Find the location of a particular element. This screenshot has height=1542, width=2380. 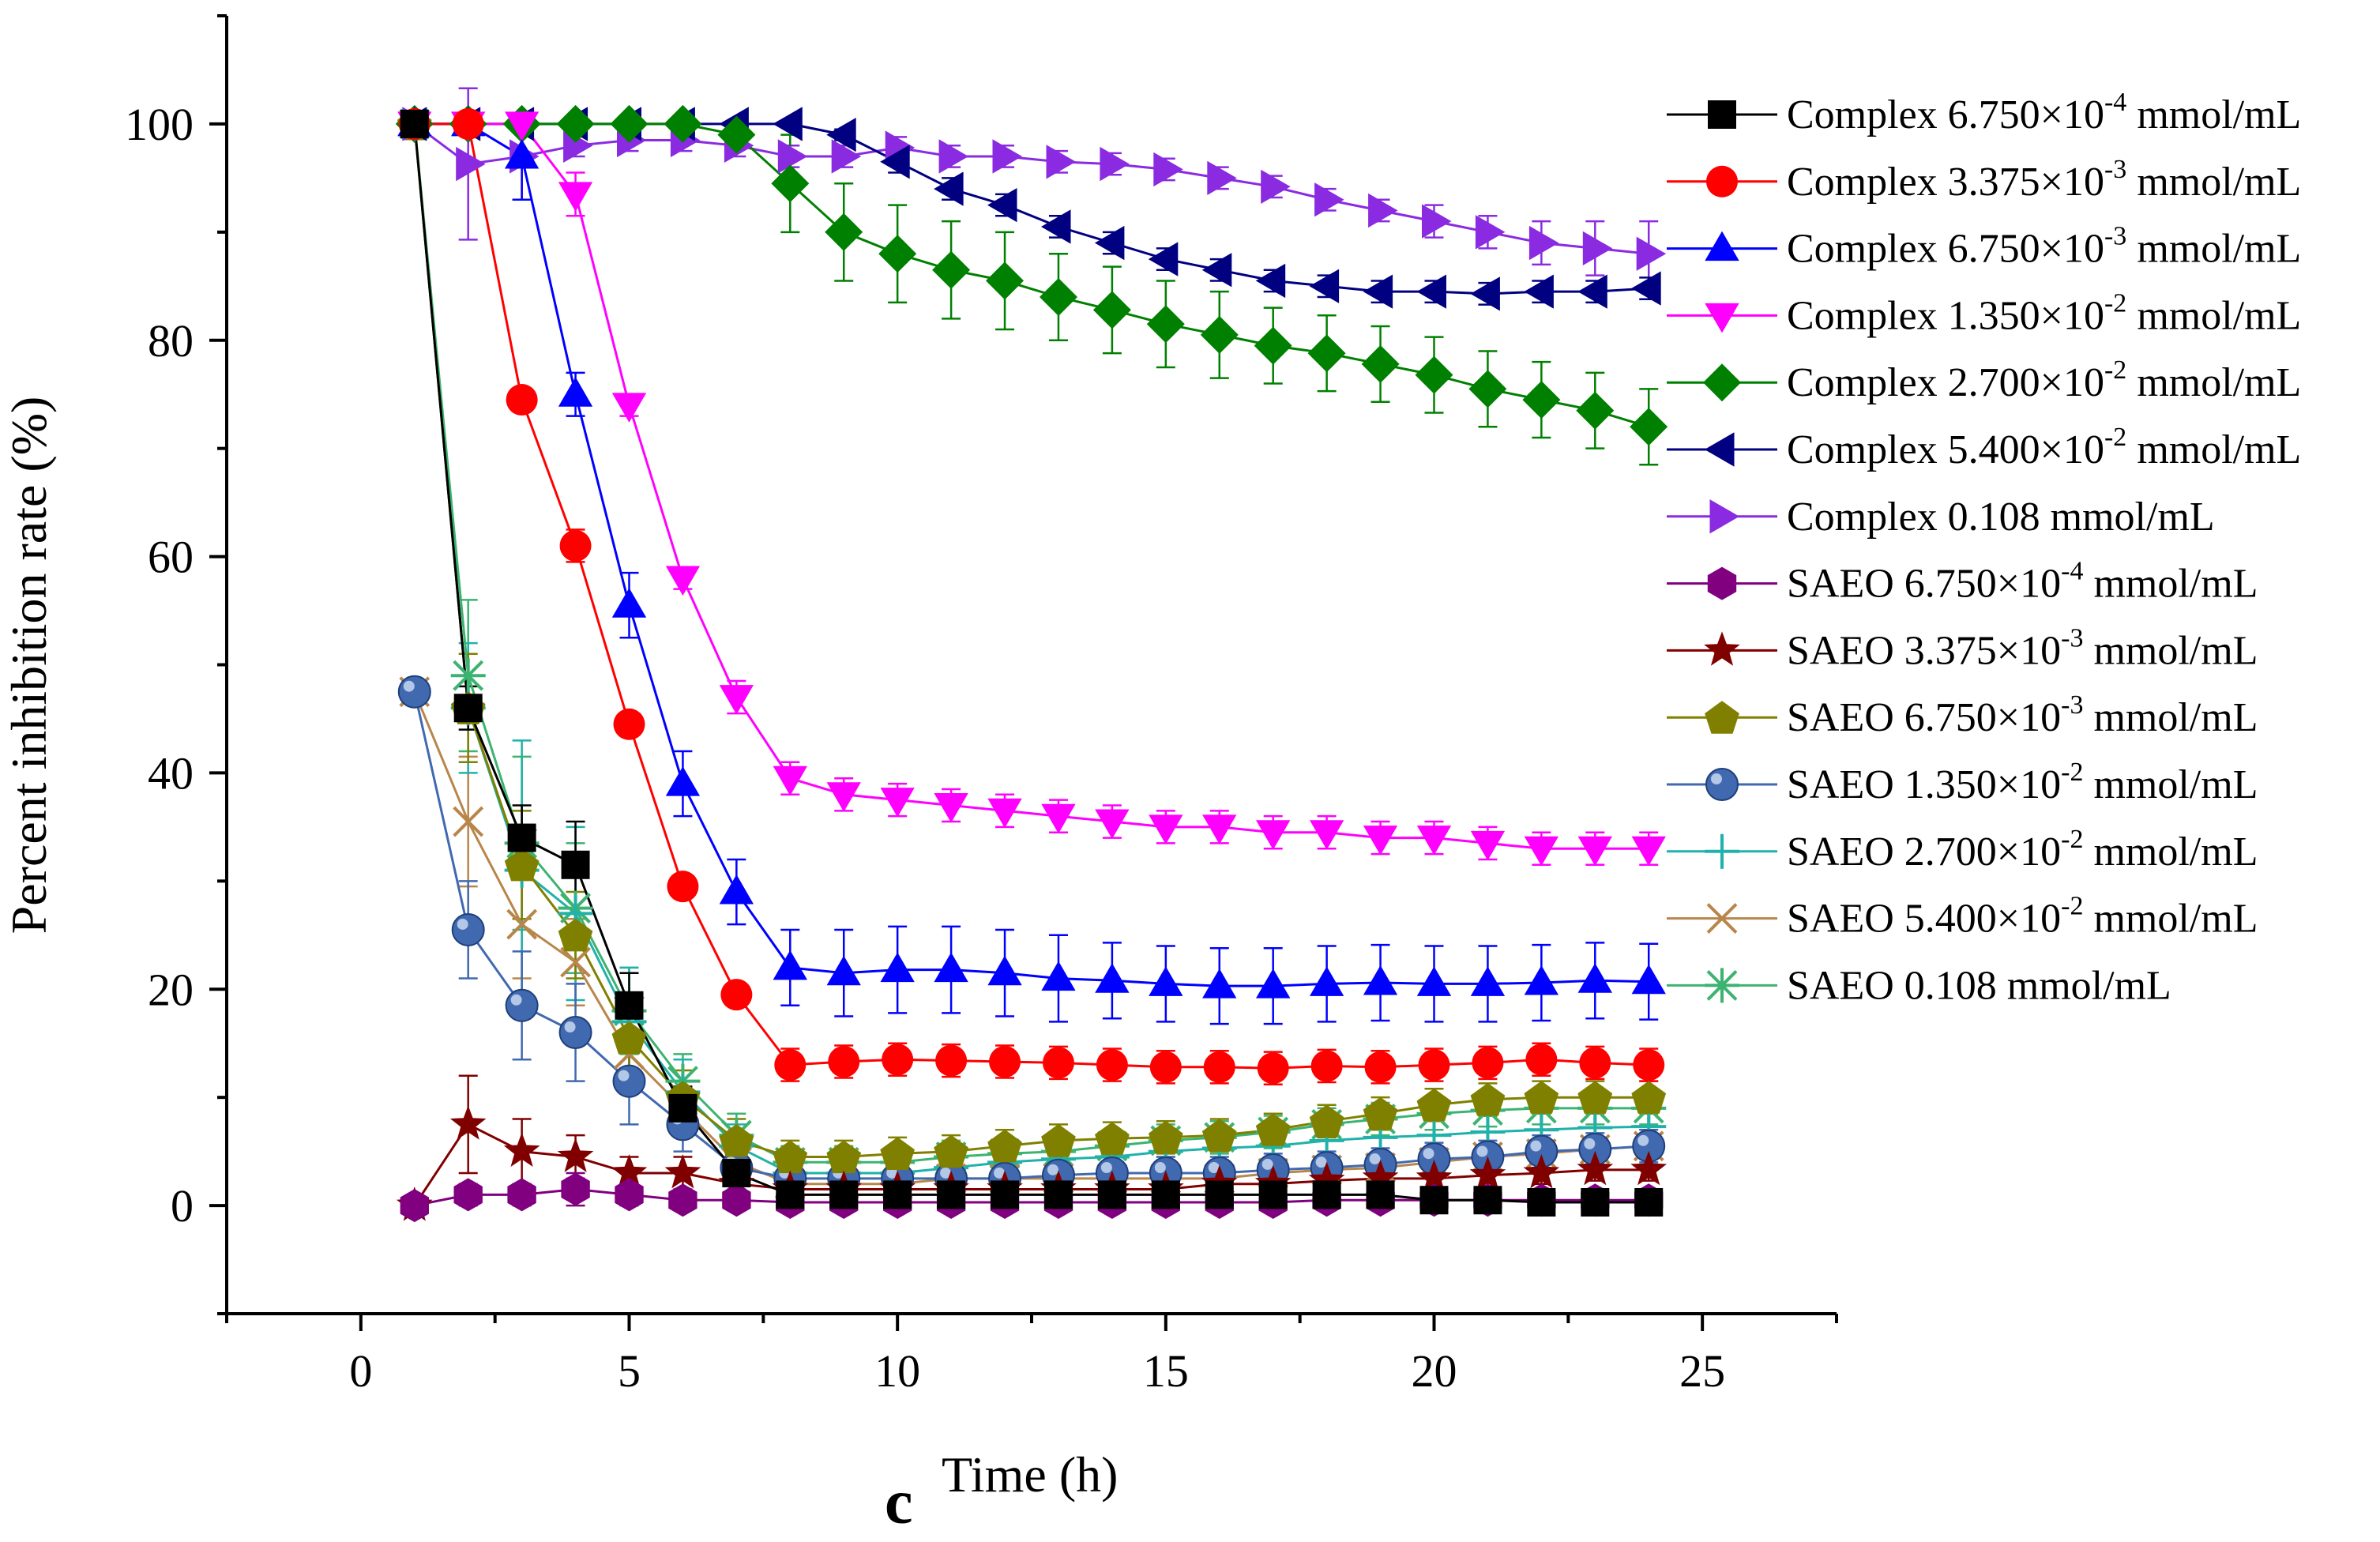

legend-item: Complex 3.375×10-3 mmol/mL is located at coordinates (1984, 180).